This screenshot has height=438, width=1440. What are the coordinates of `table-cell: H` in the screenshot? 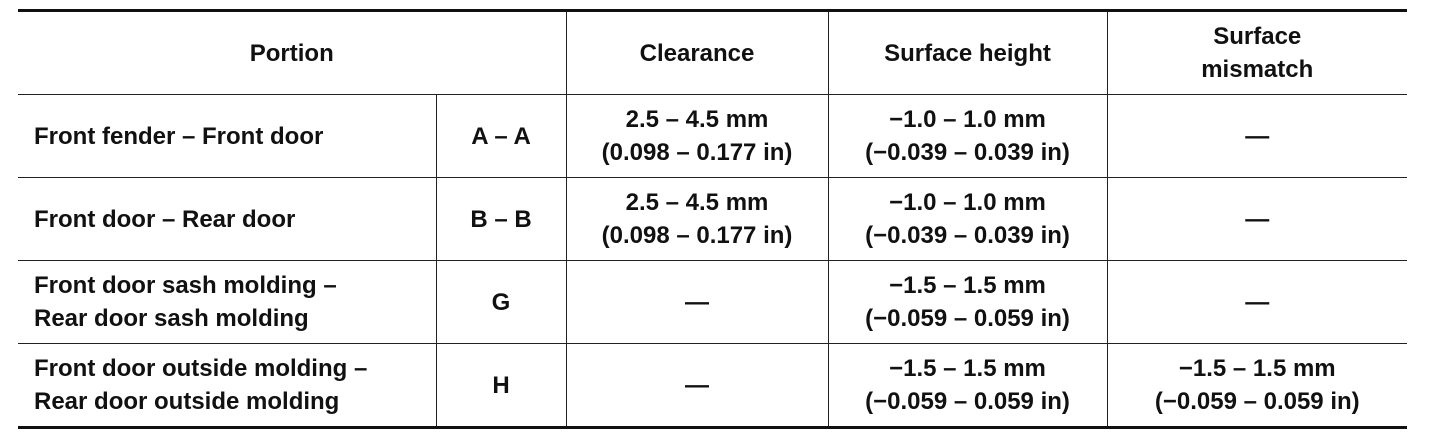 It's located at (501, 386).